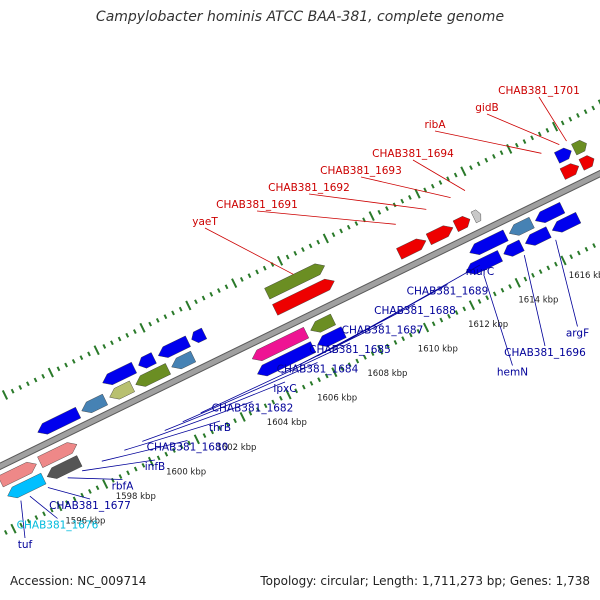 The width and height of the screenshot is (600, 600). Describe the element at coordinates (383, 331) in the screenshot. I see `reverse-gene-label: CHAB381_1687` at that location.